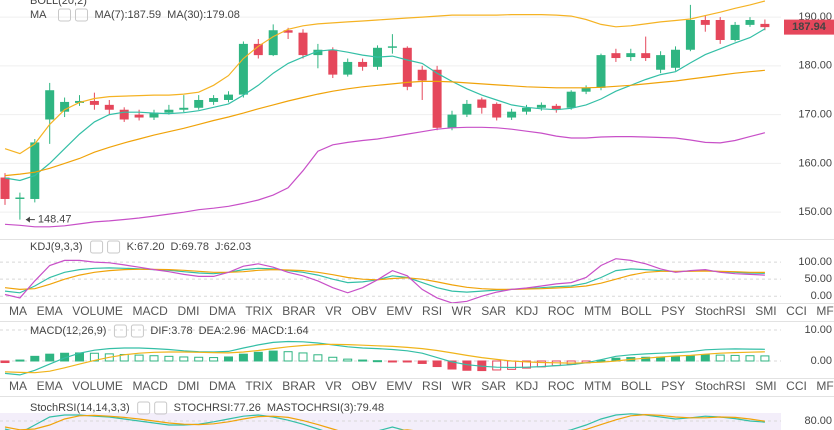  Describe the element at coordinates (190, 247) in the screenshot. I see `legend-entry: D:69.78` at that location.